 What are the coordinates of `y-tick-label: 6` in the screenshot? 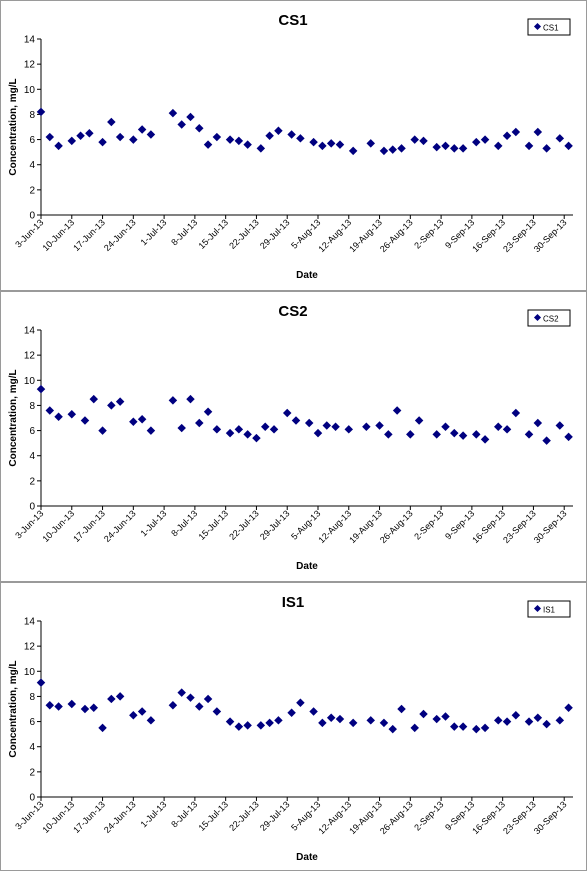 It's located at (32, 431).